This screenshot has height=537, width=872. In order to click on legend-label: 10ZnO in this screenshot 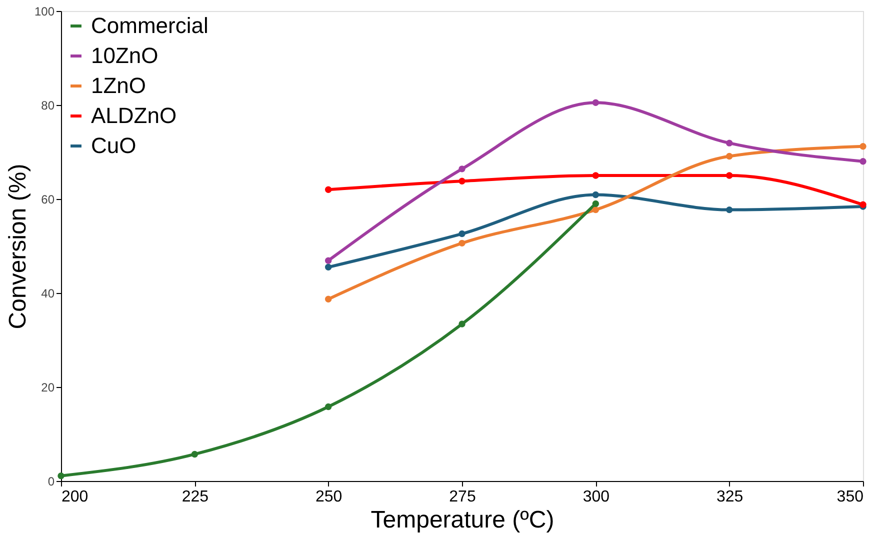, I will do `click(124, 55)`.